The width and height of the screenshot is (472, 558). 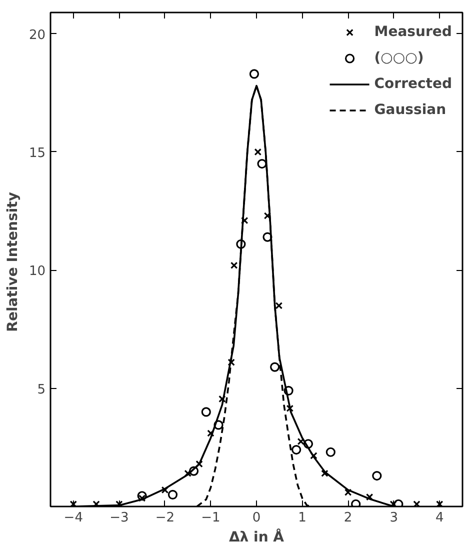 I want to click on x-axis-title: Δλ in Å, so click(x=256, y=537).